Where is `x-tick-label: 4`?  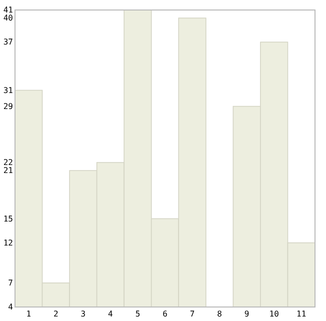
x-tick-label: 4 is located at coordinates (111, 314).